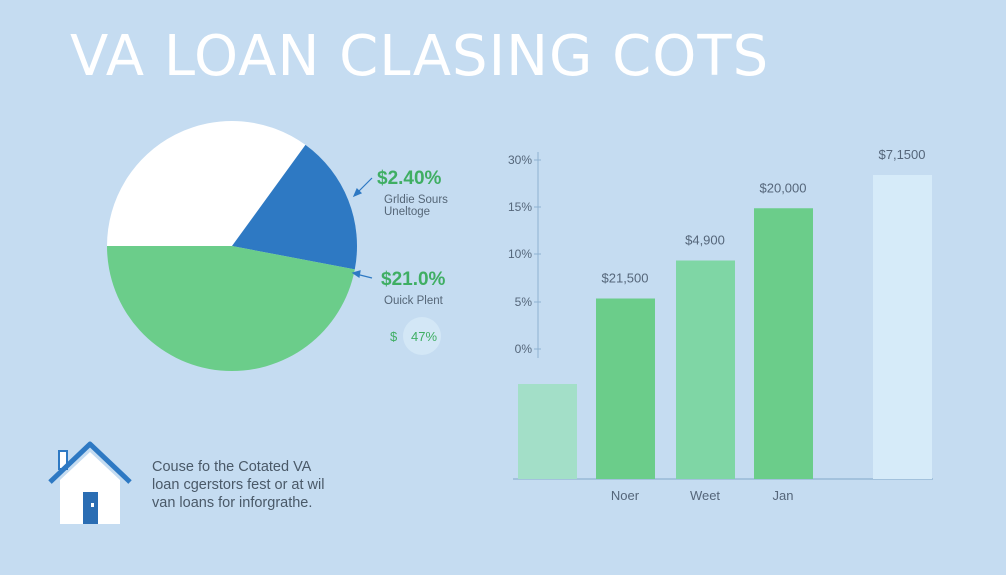 The height and width of the screenshot is (575, 1006). What do you see at coordinates (413, 279) in the screenshot?
I see `pie-annotation-value: $21.0%` at bounding box center [413, 279].